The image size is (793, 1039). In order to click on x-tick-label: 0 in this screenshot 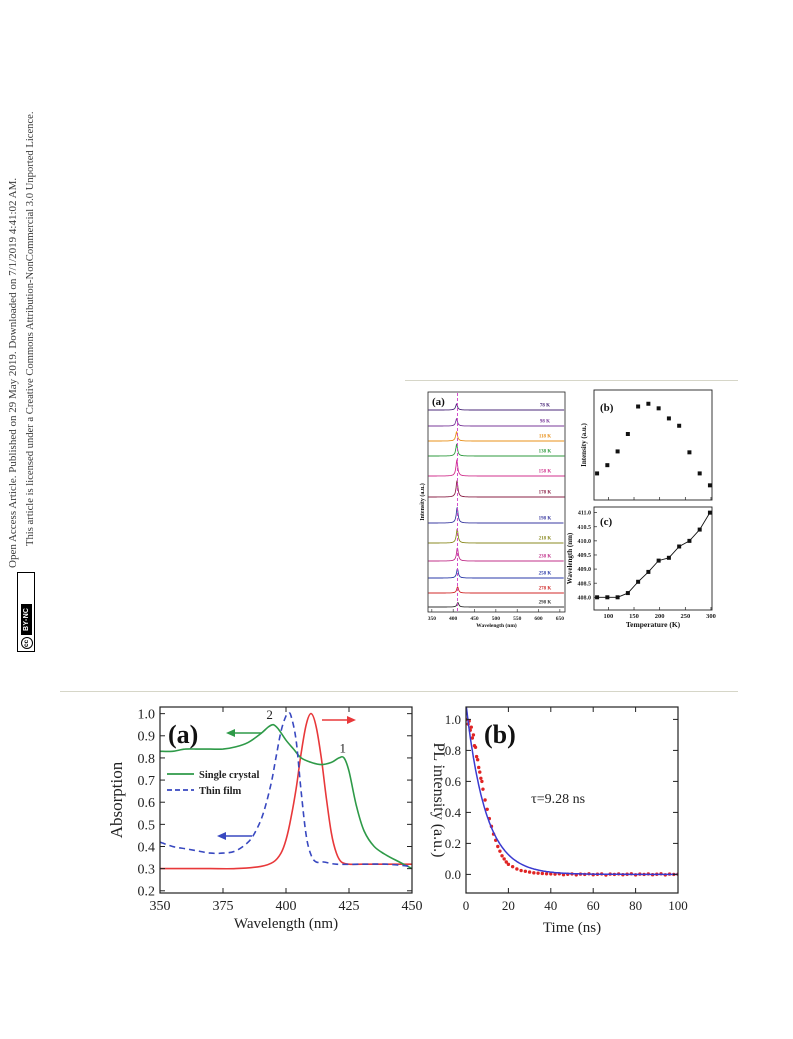, I will do `click(466, 905)`.